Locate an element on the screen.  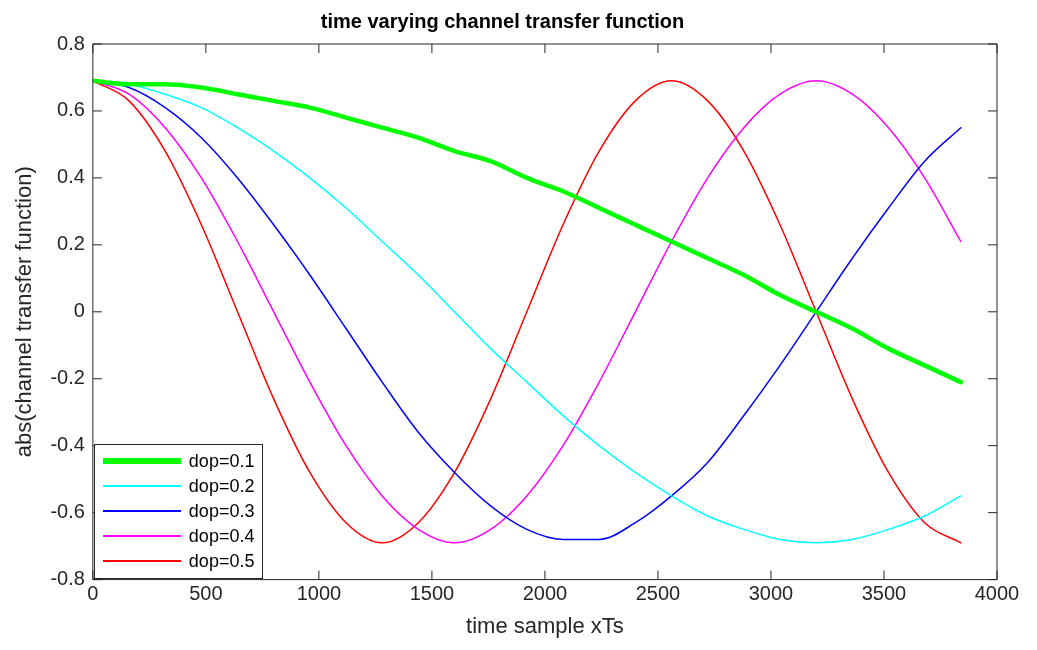
legend-label: dop=0.2 is located at coordinates (221, 486).